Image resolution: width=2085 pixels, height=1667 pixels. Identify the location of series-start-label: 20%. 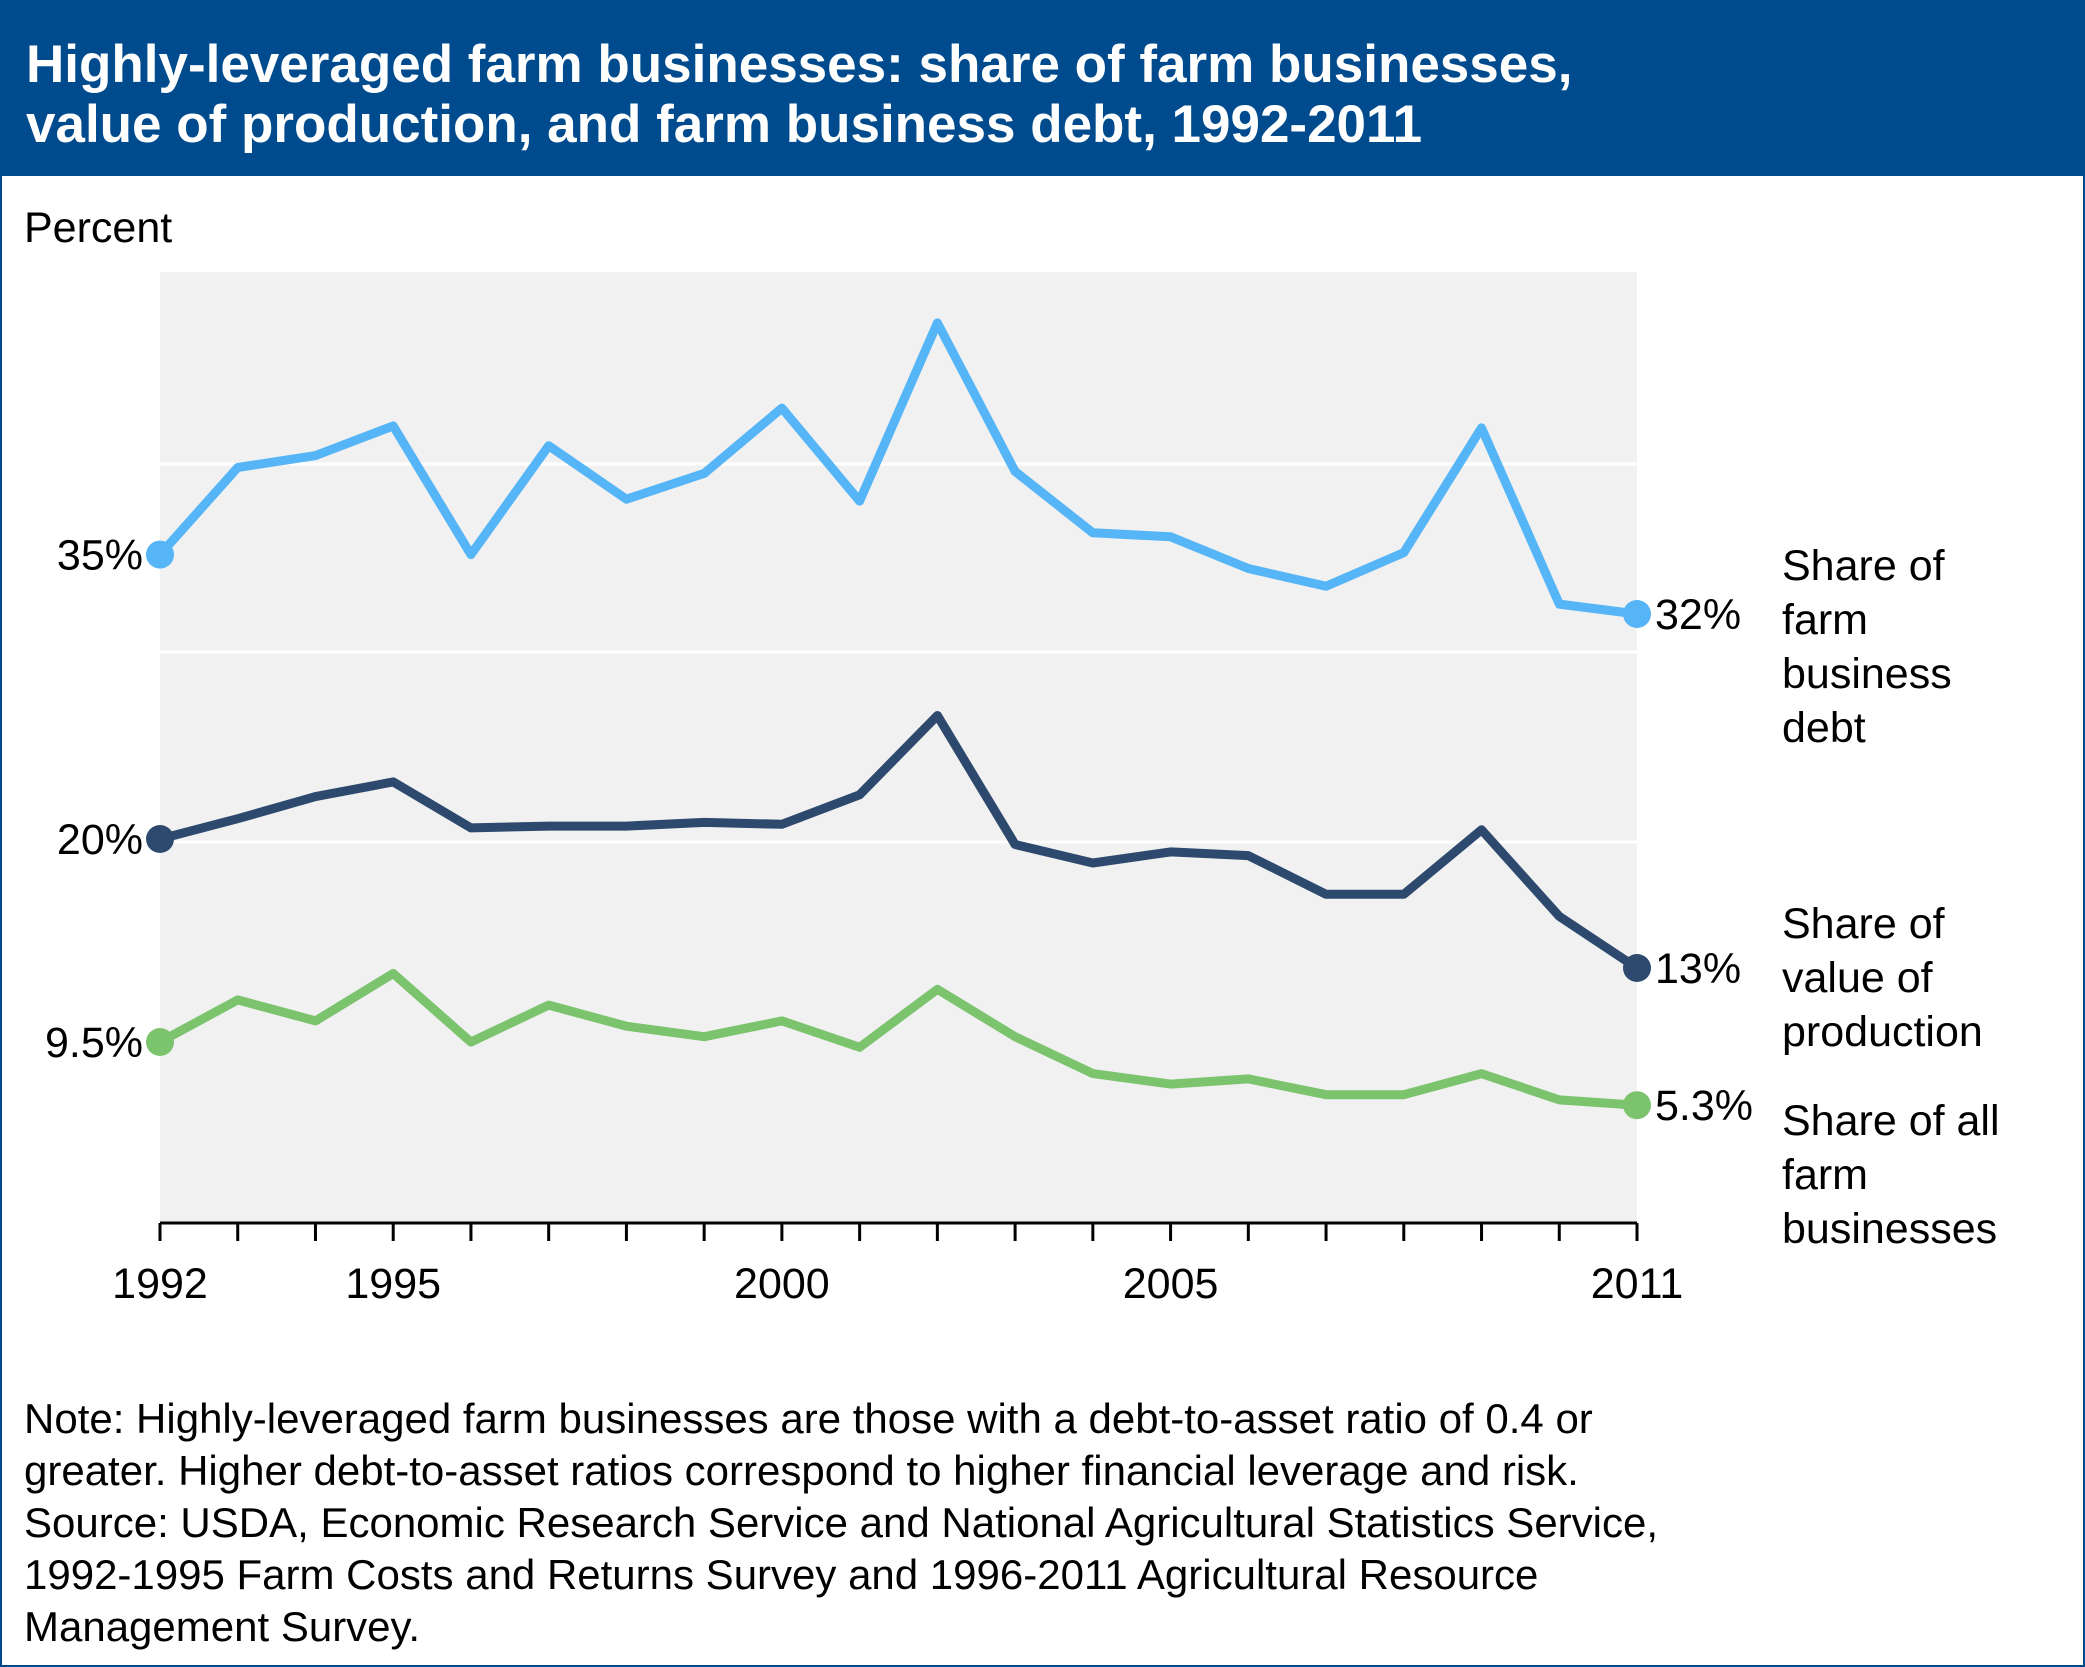
(100, 840).